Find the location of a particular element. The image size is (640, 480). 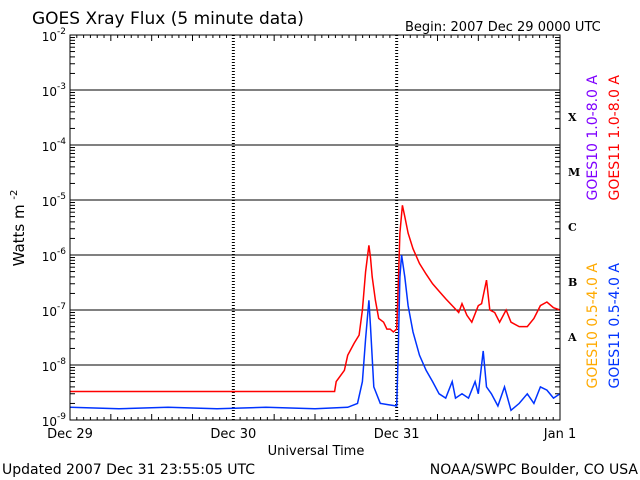

flare-class-label: B is located at coordinates (572, 282).